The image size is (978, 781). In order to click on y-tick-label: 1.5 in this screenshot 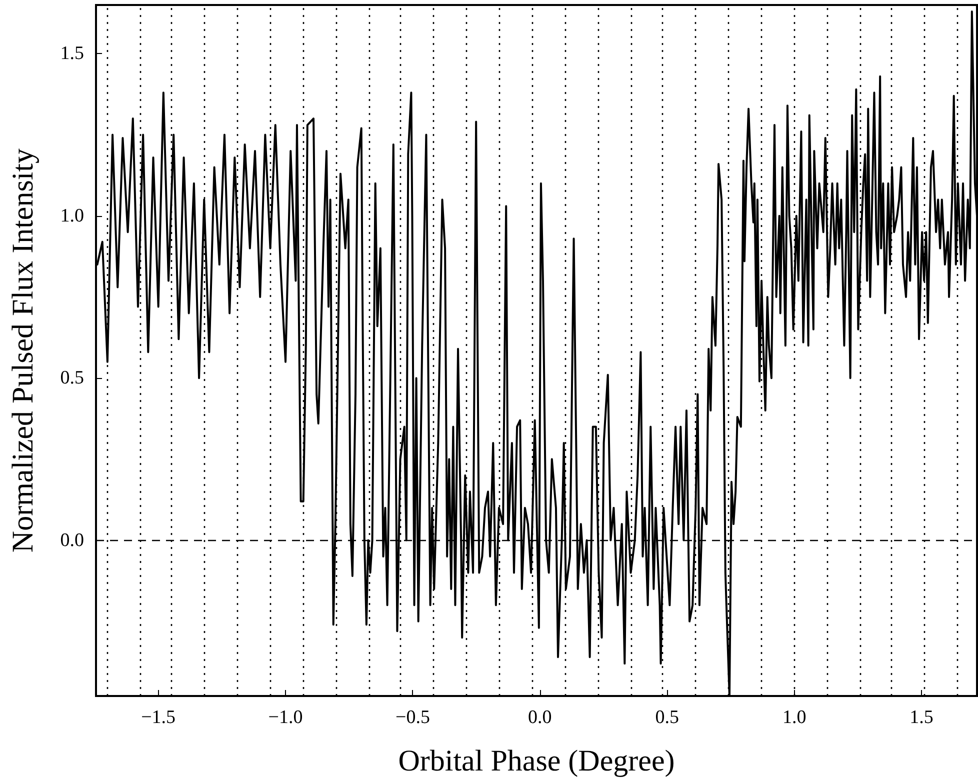, I will do `click(72, 53)`.